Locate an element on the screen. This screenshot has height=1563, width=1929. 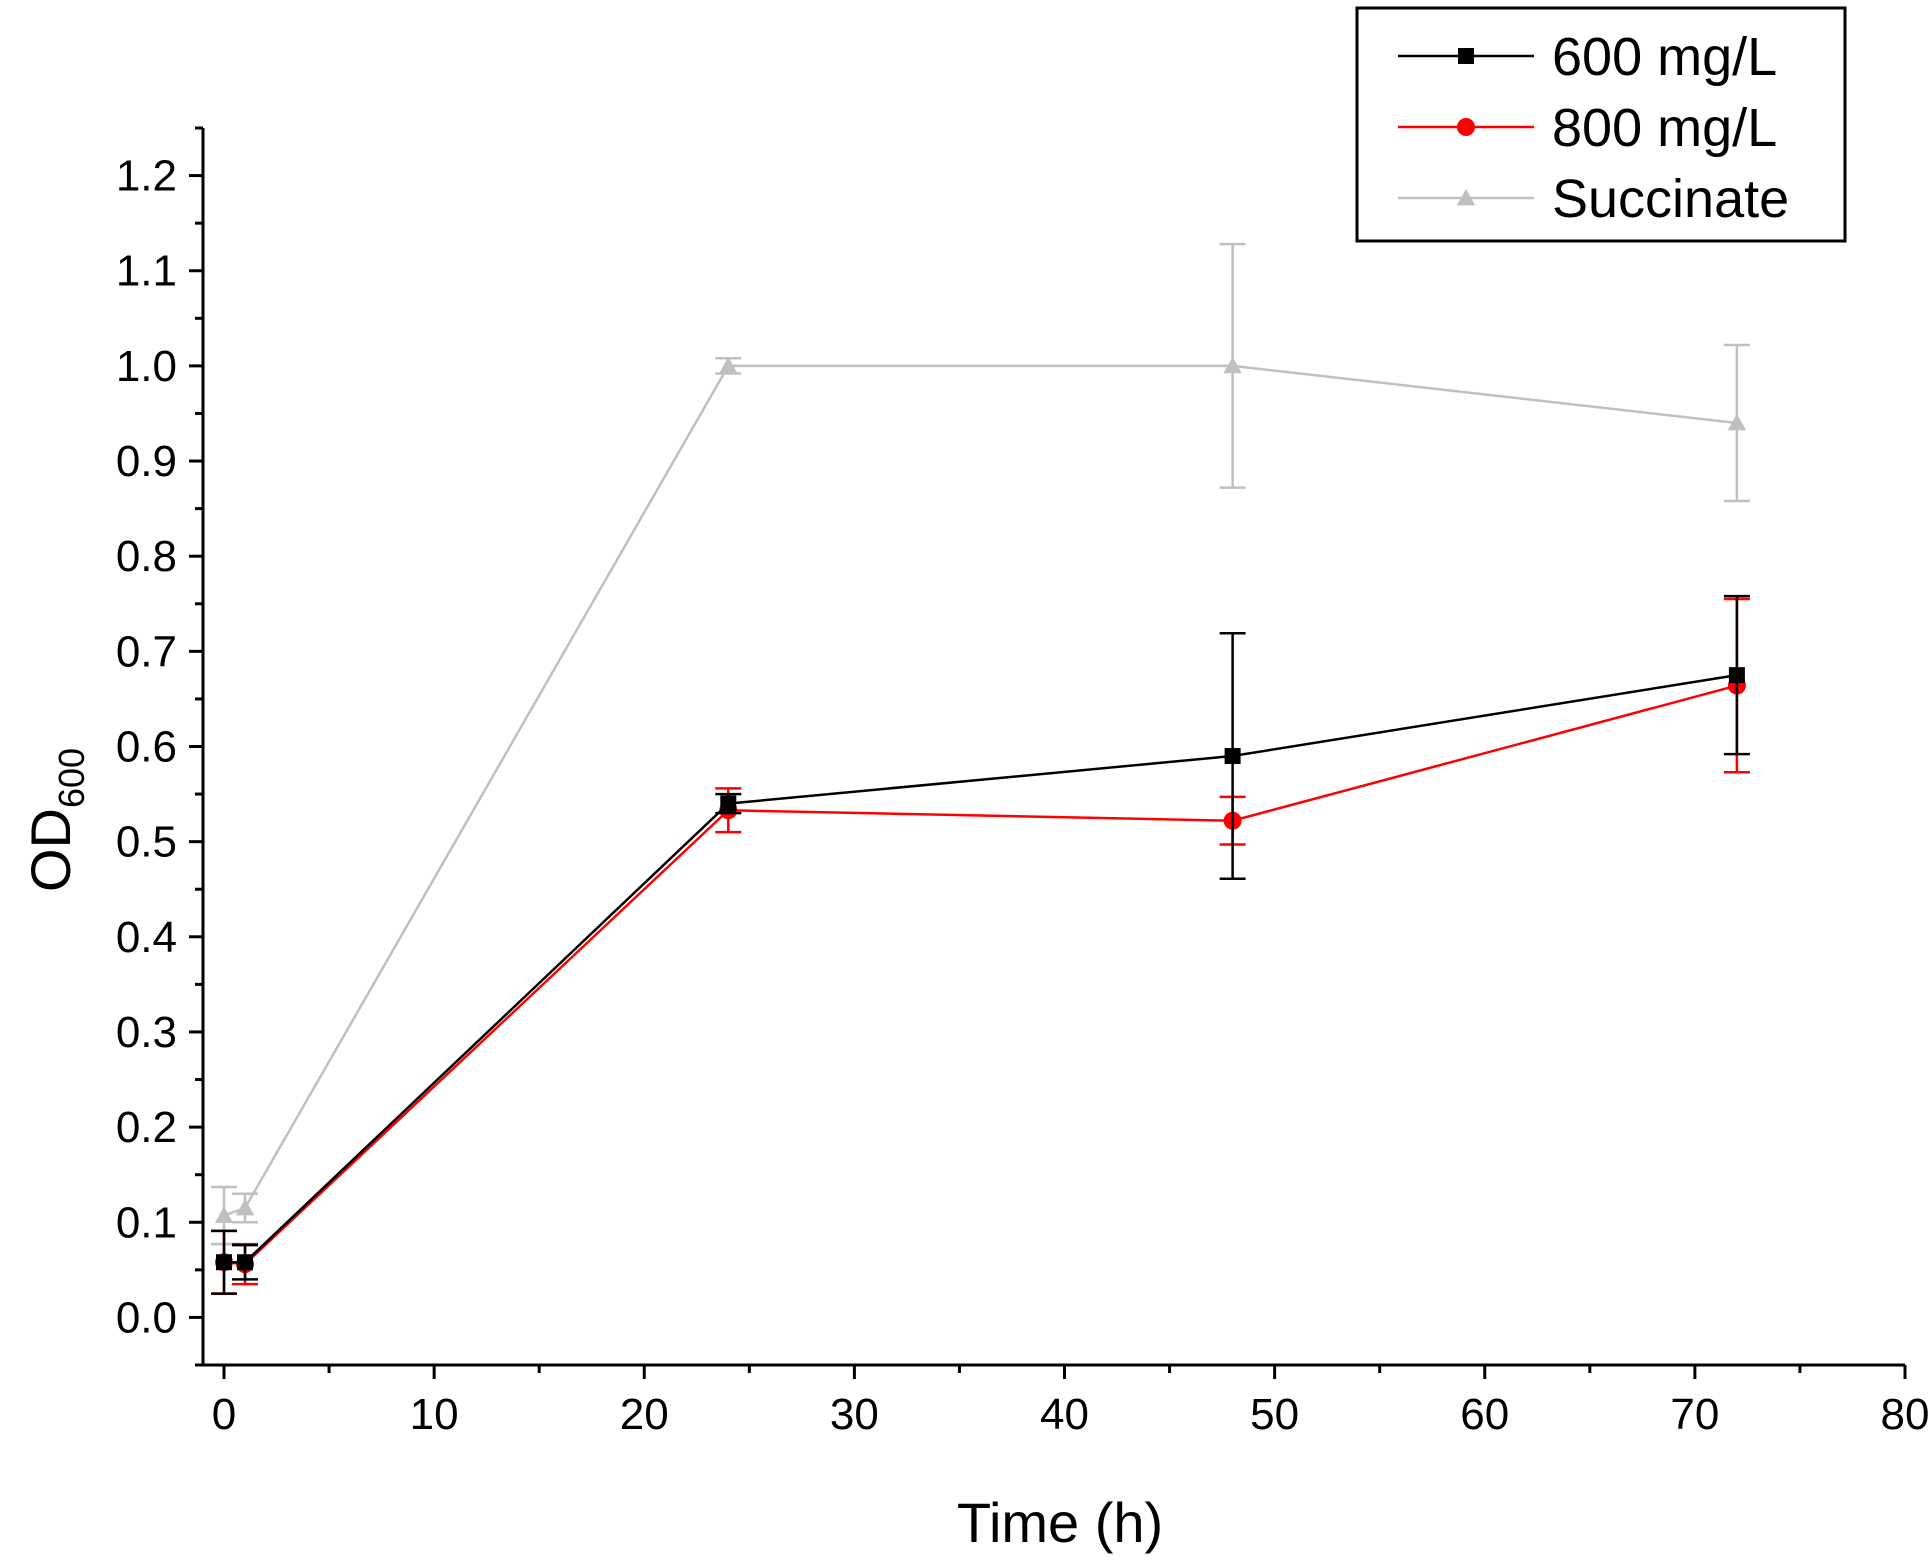
legend-label: 600 mg/L is located at coordinates (1664, 57).